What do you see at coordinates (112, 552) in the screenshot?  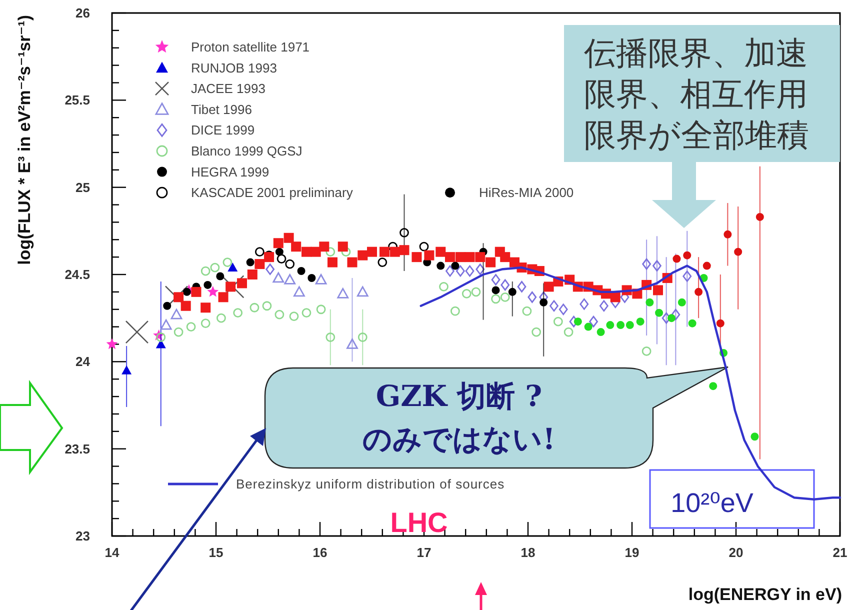 I see `x-tick-label: 14` at bounding box center [112, 552].